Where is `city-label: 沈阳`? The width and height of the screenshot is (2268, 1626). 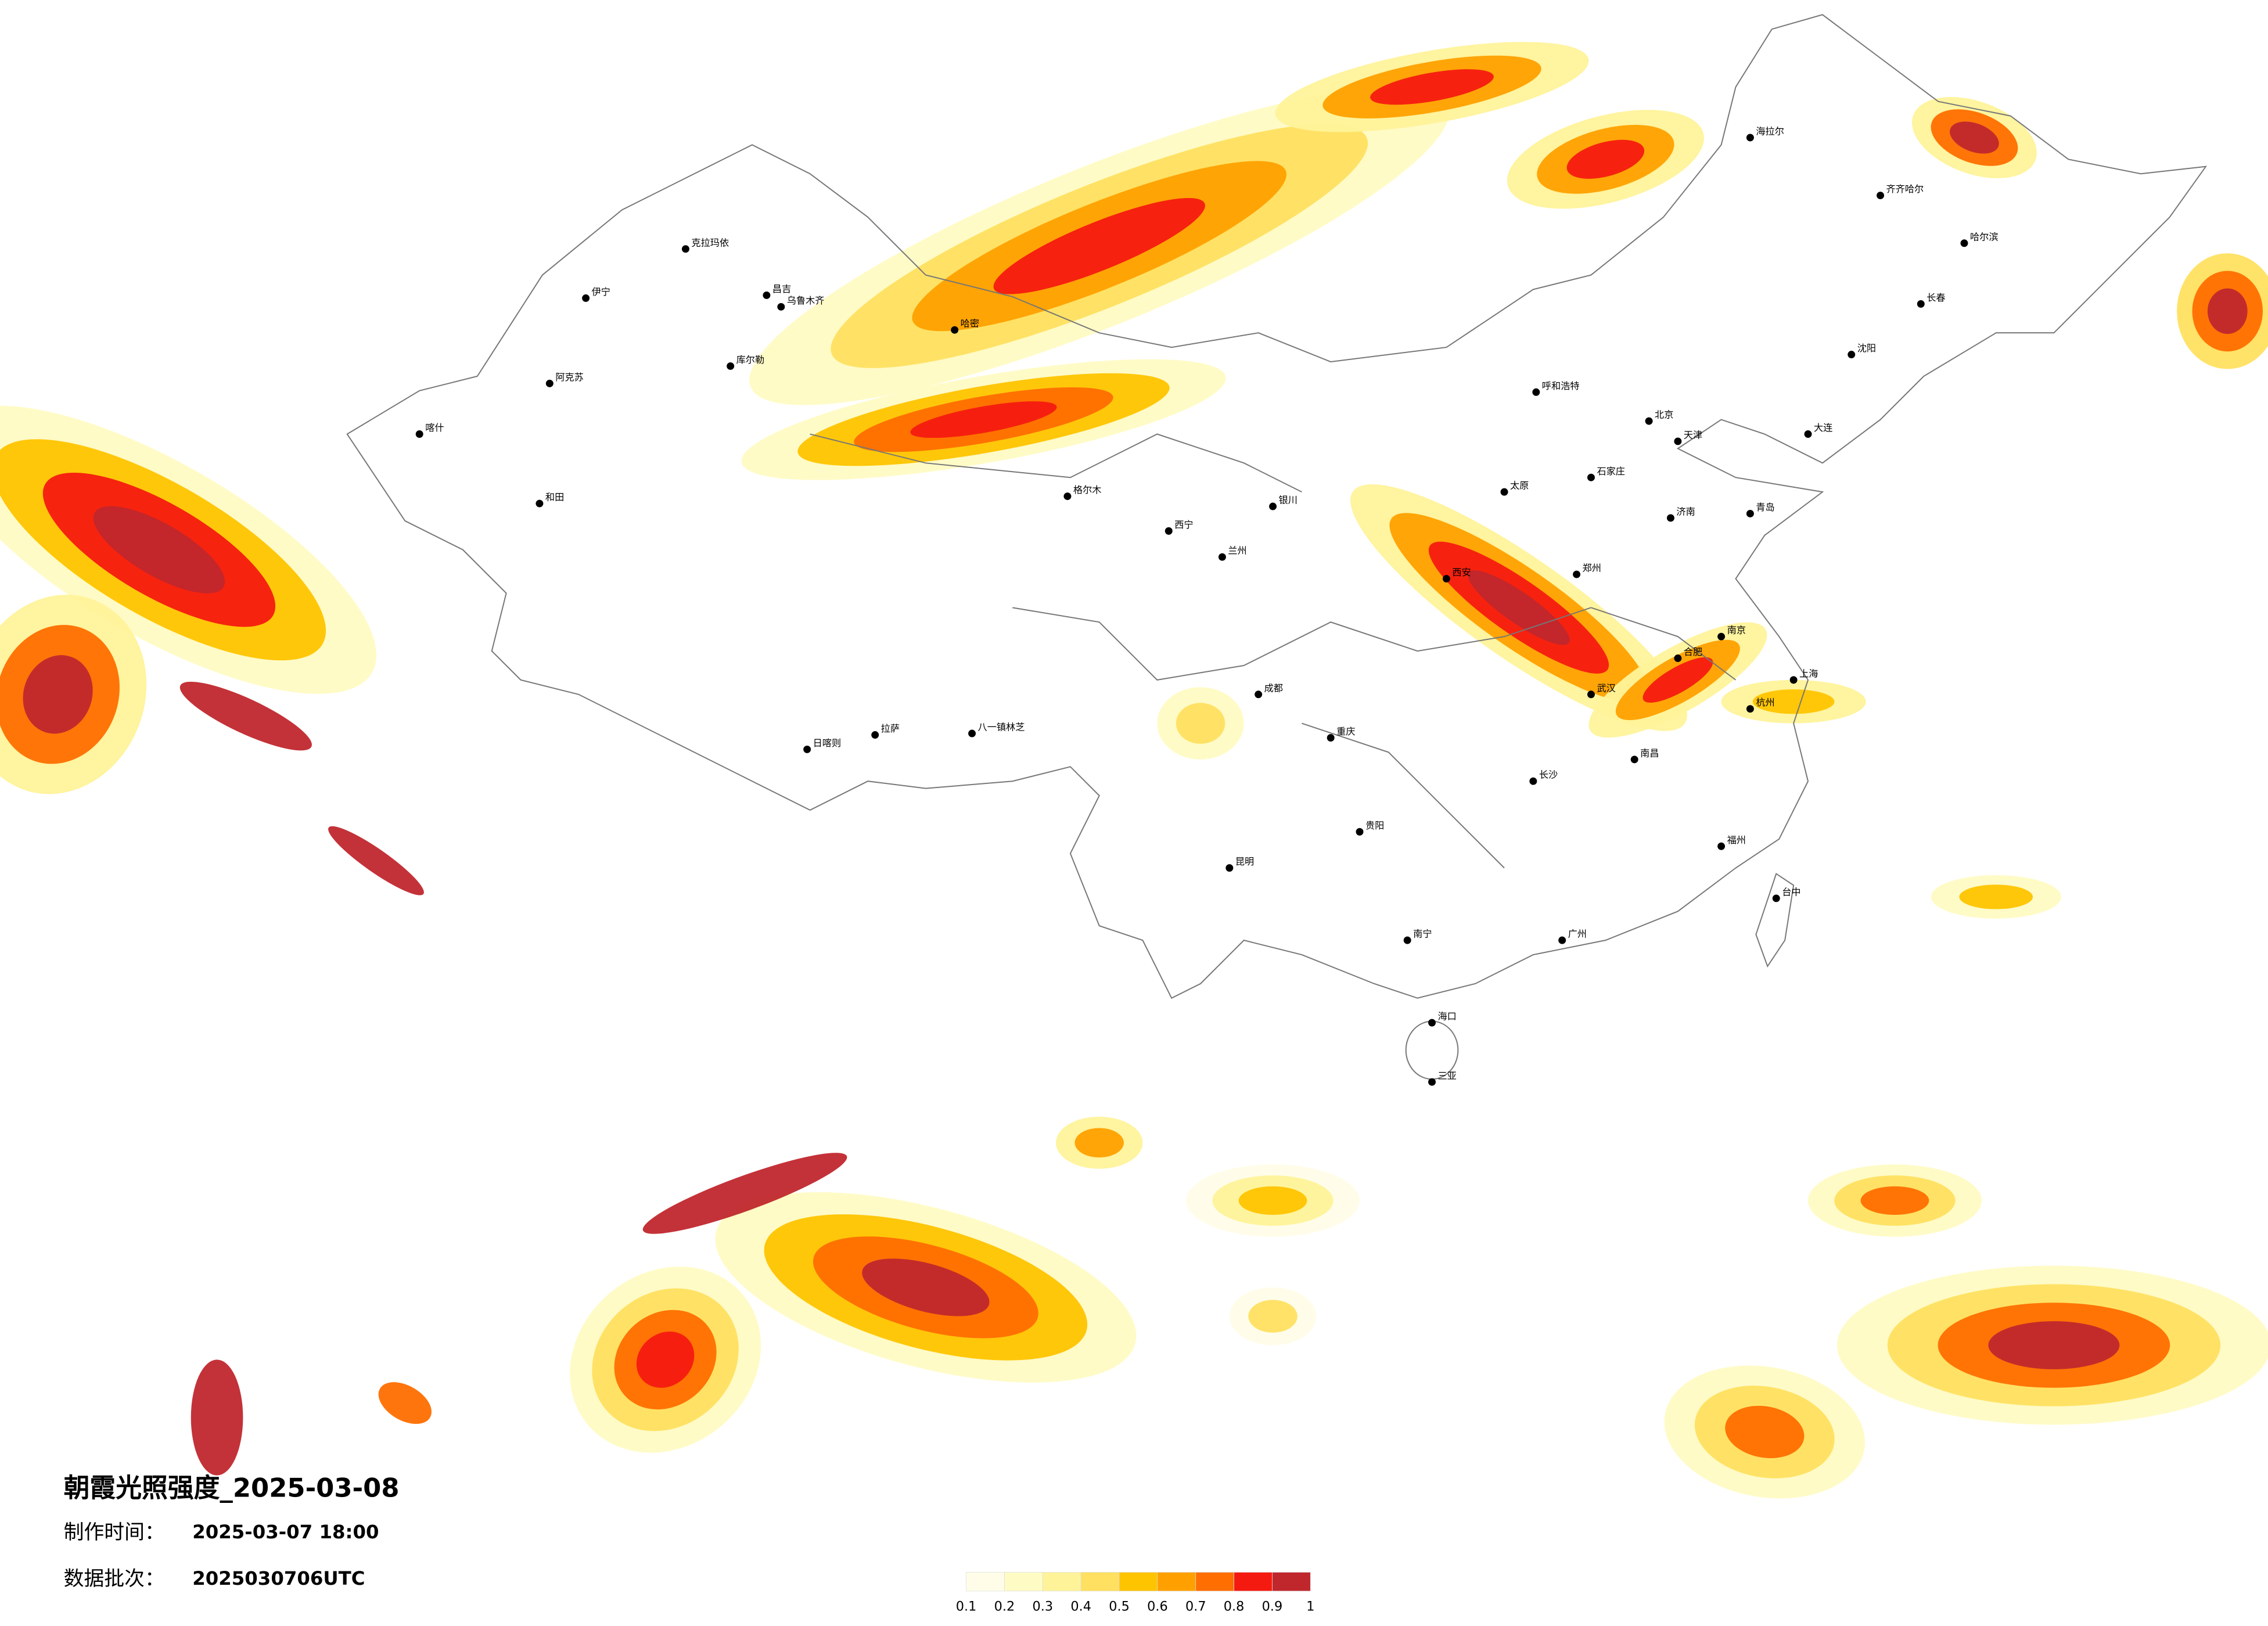
city-label: 沈阳 is located at coordinates (1866, 348).